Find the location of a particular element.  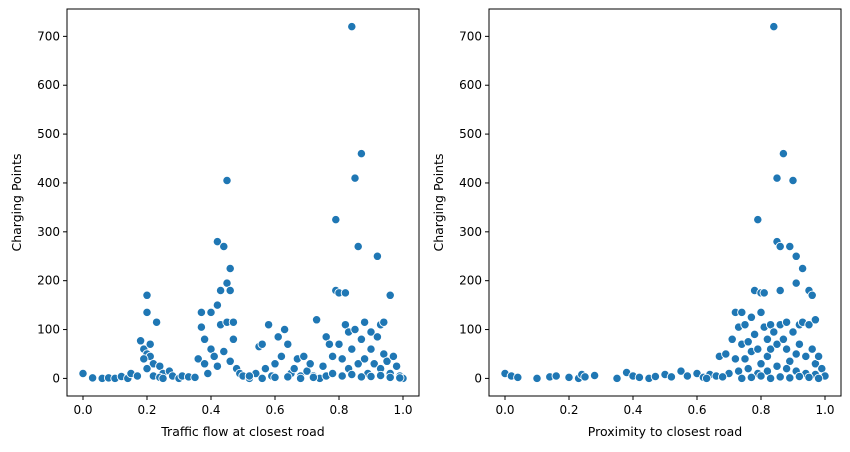

x-tick-label: 0.6 is located at coordinates (274, 410).